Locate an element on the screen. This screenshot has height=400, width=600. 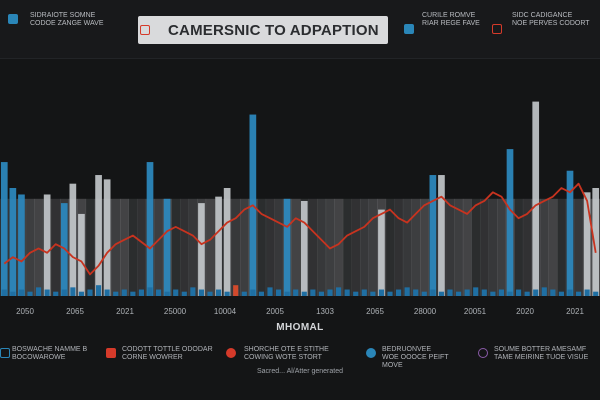
legend-item-1-line1: CODOTT TOTTLE ODODAR is located at coordinates (167, 349).